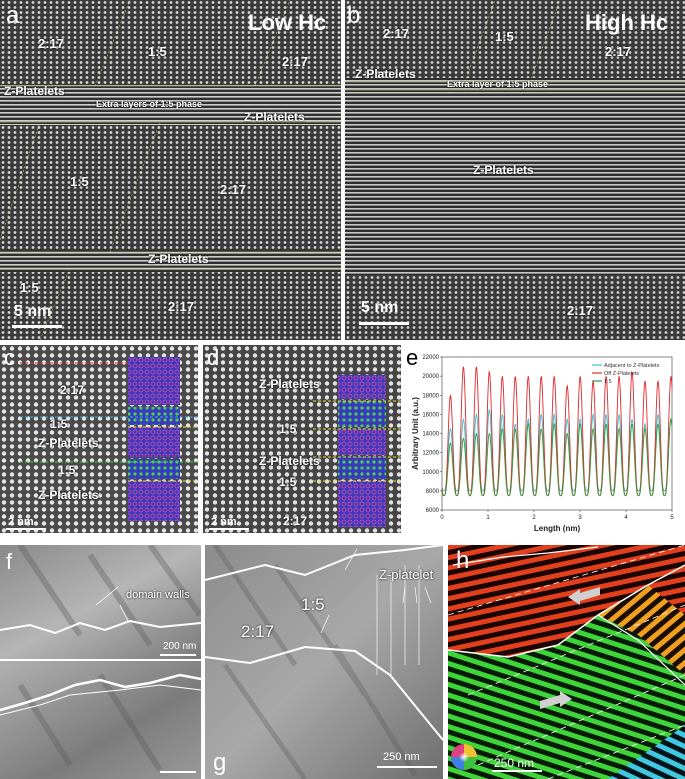 The height and width of the screenshot is (779, 685). I want to click on panel-f-lorentz-tem: f domain walls 200 nm, so click(100, 662).